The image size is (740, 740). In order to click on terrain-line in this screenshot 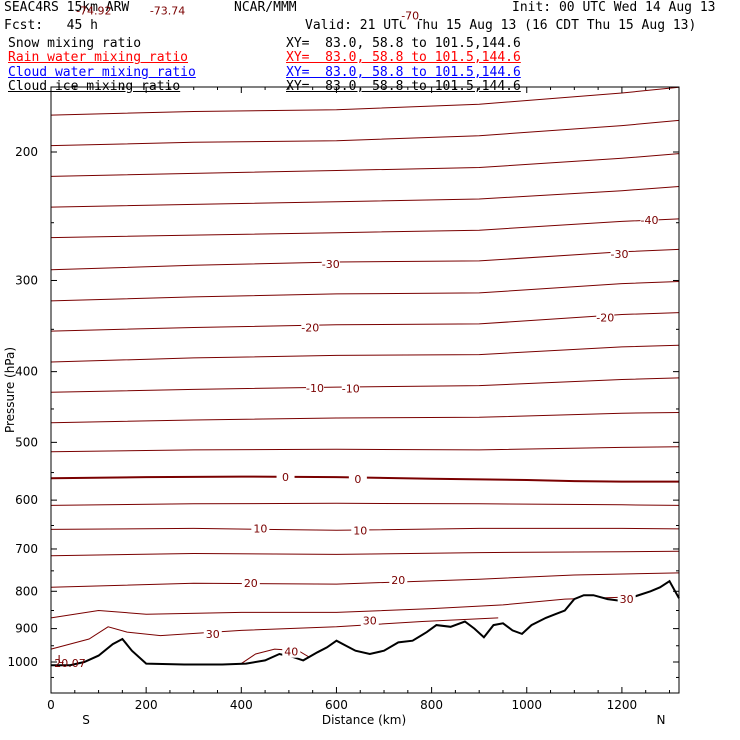, I will do `click(365, 623)`.